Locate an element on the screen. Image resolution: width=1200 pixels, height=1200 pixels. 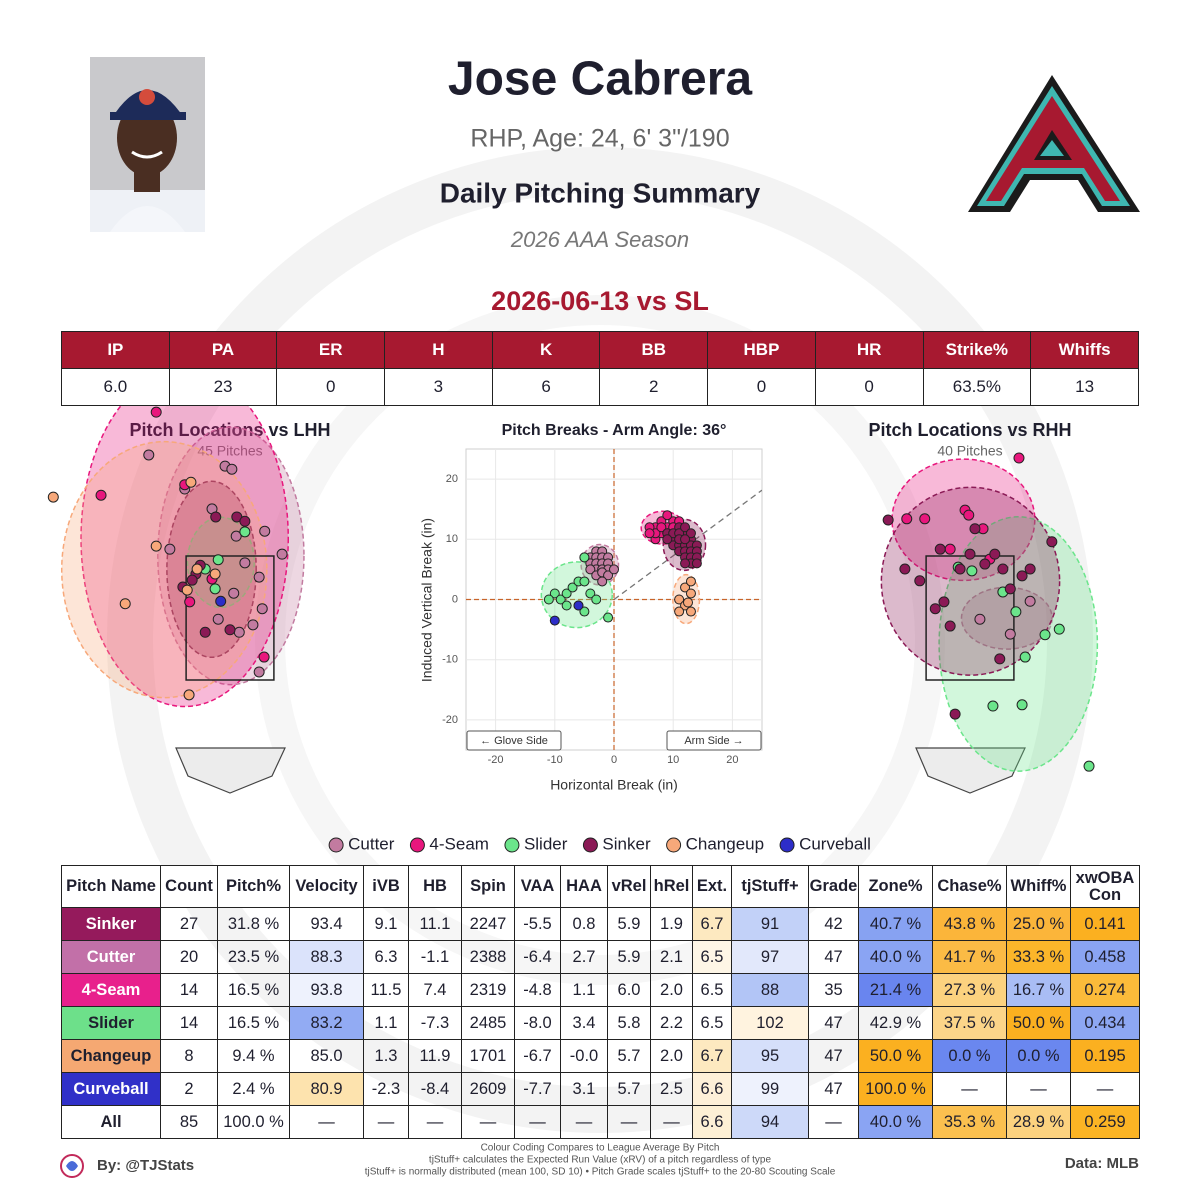
table-cell: 28.9 % is located at coordinates (1038, 1122).